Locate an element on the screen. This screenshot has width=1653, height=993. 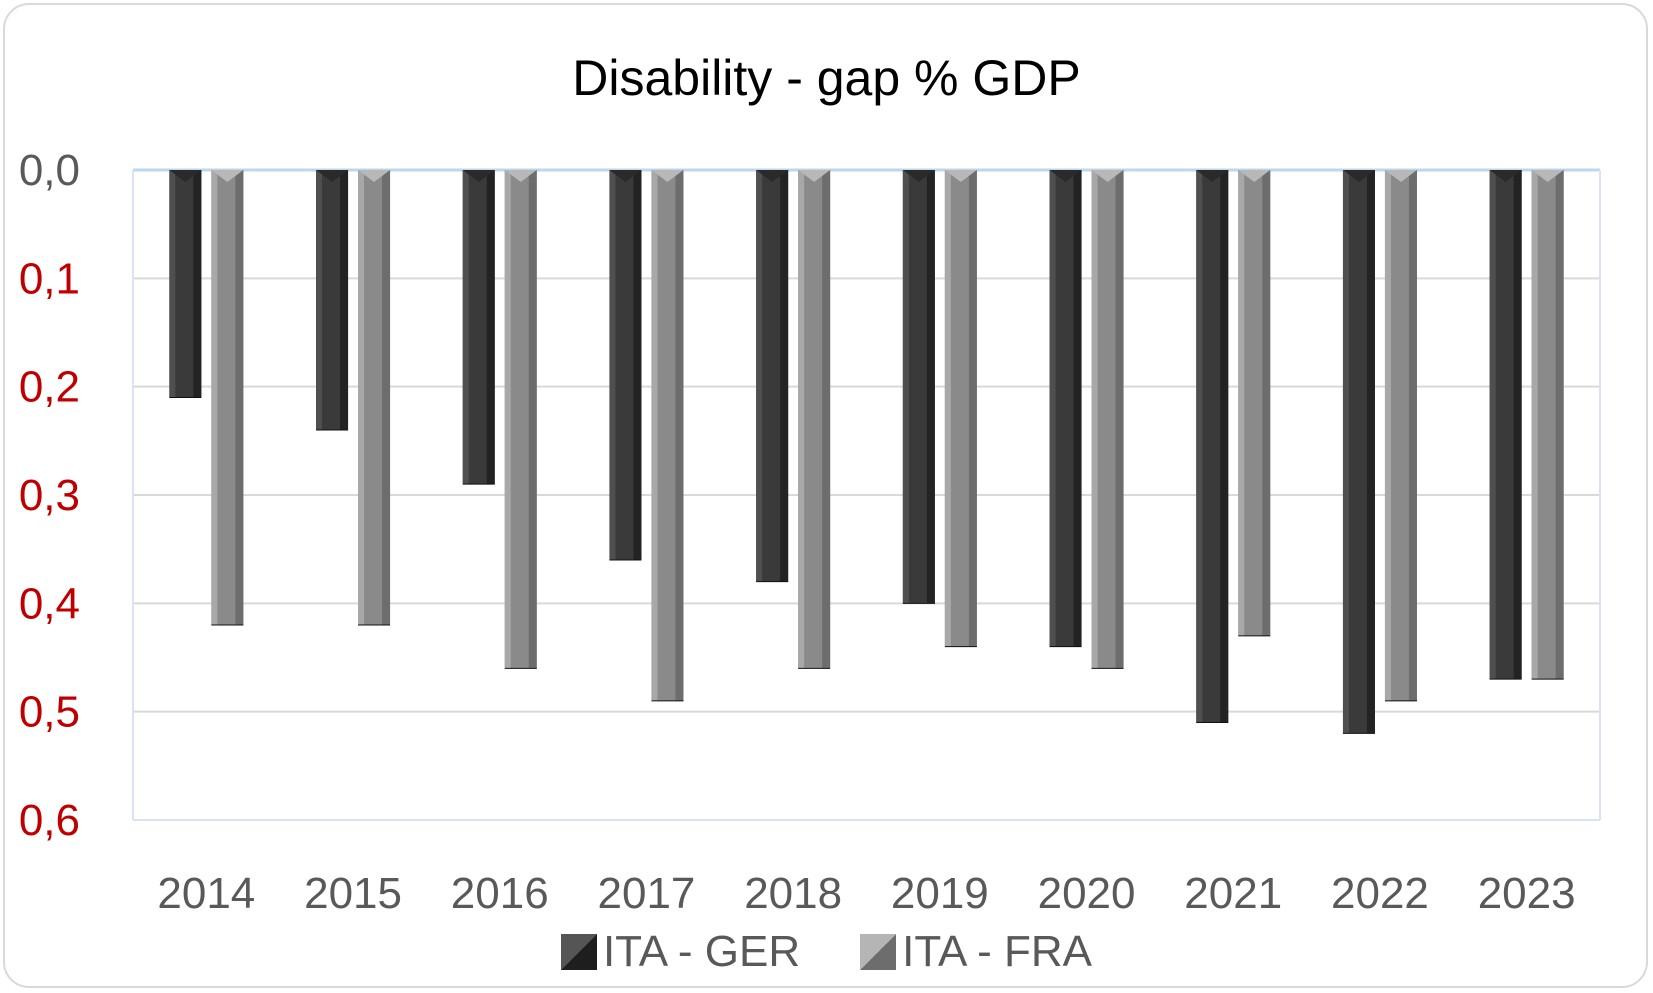
x-tick-label: 2016 is located at coordinates (500, 893).